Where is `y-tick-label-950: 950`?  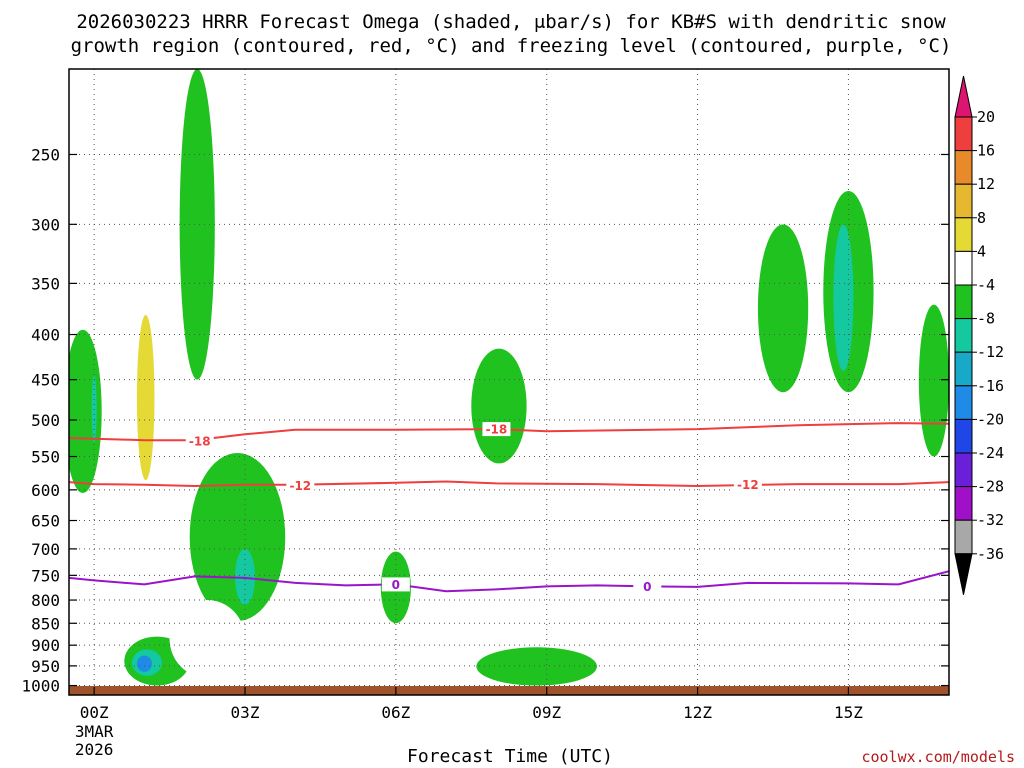
y-tick-label-950: 950 is located at coordinates (45, 666).